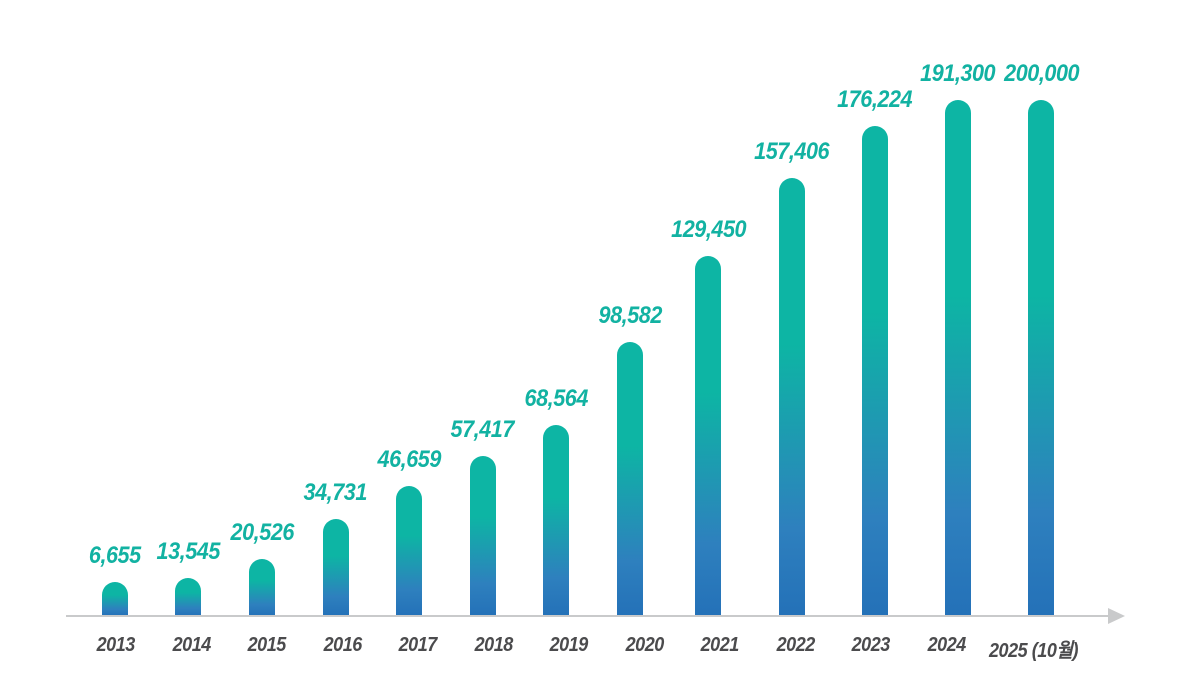 This screenshot has height=676, width=1200. What do you see at coordinates (1116, 616) in the screenshot?
I see `x-axis-arrow-icon` at bounding box center [1116, 616].